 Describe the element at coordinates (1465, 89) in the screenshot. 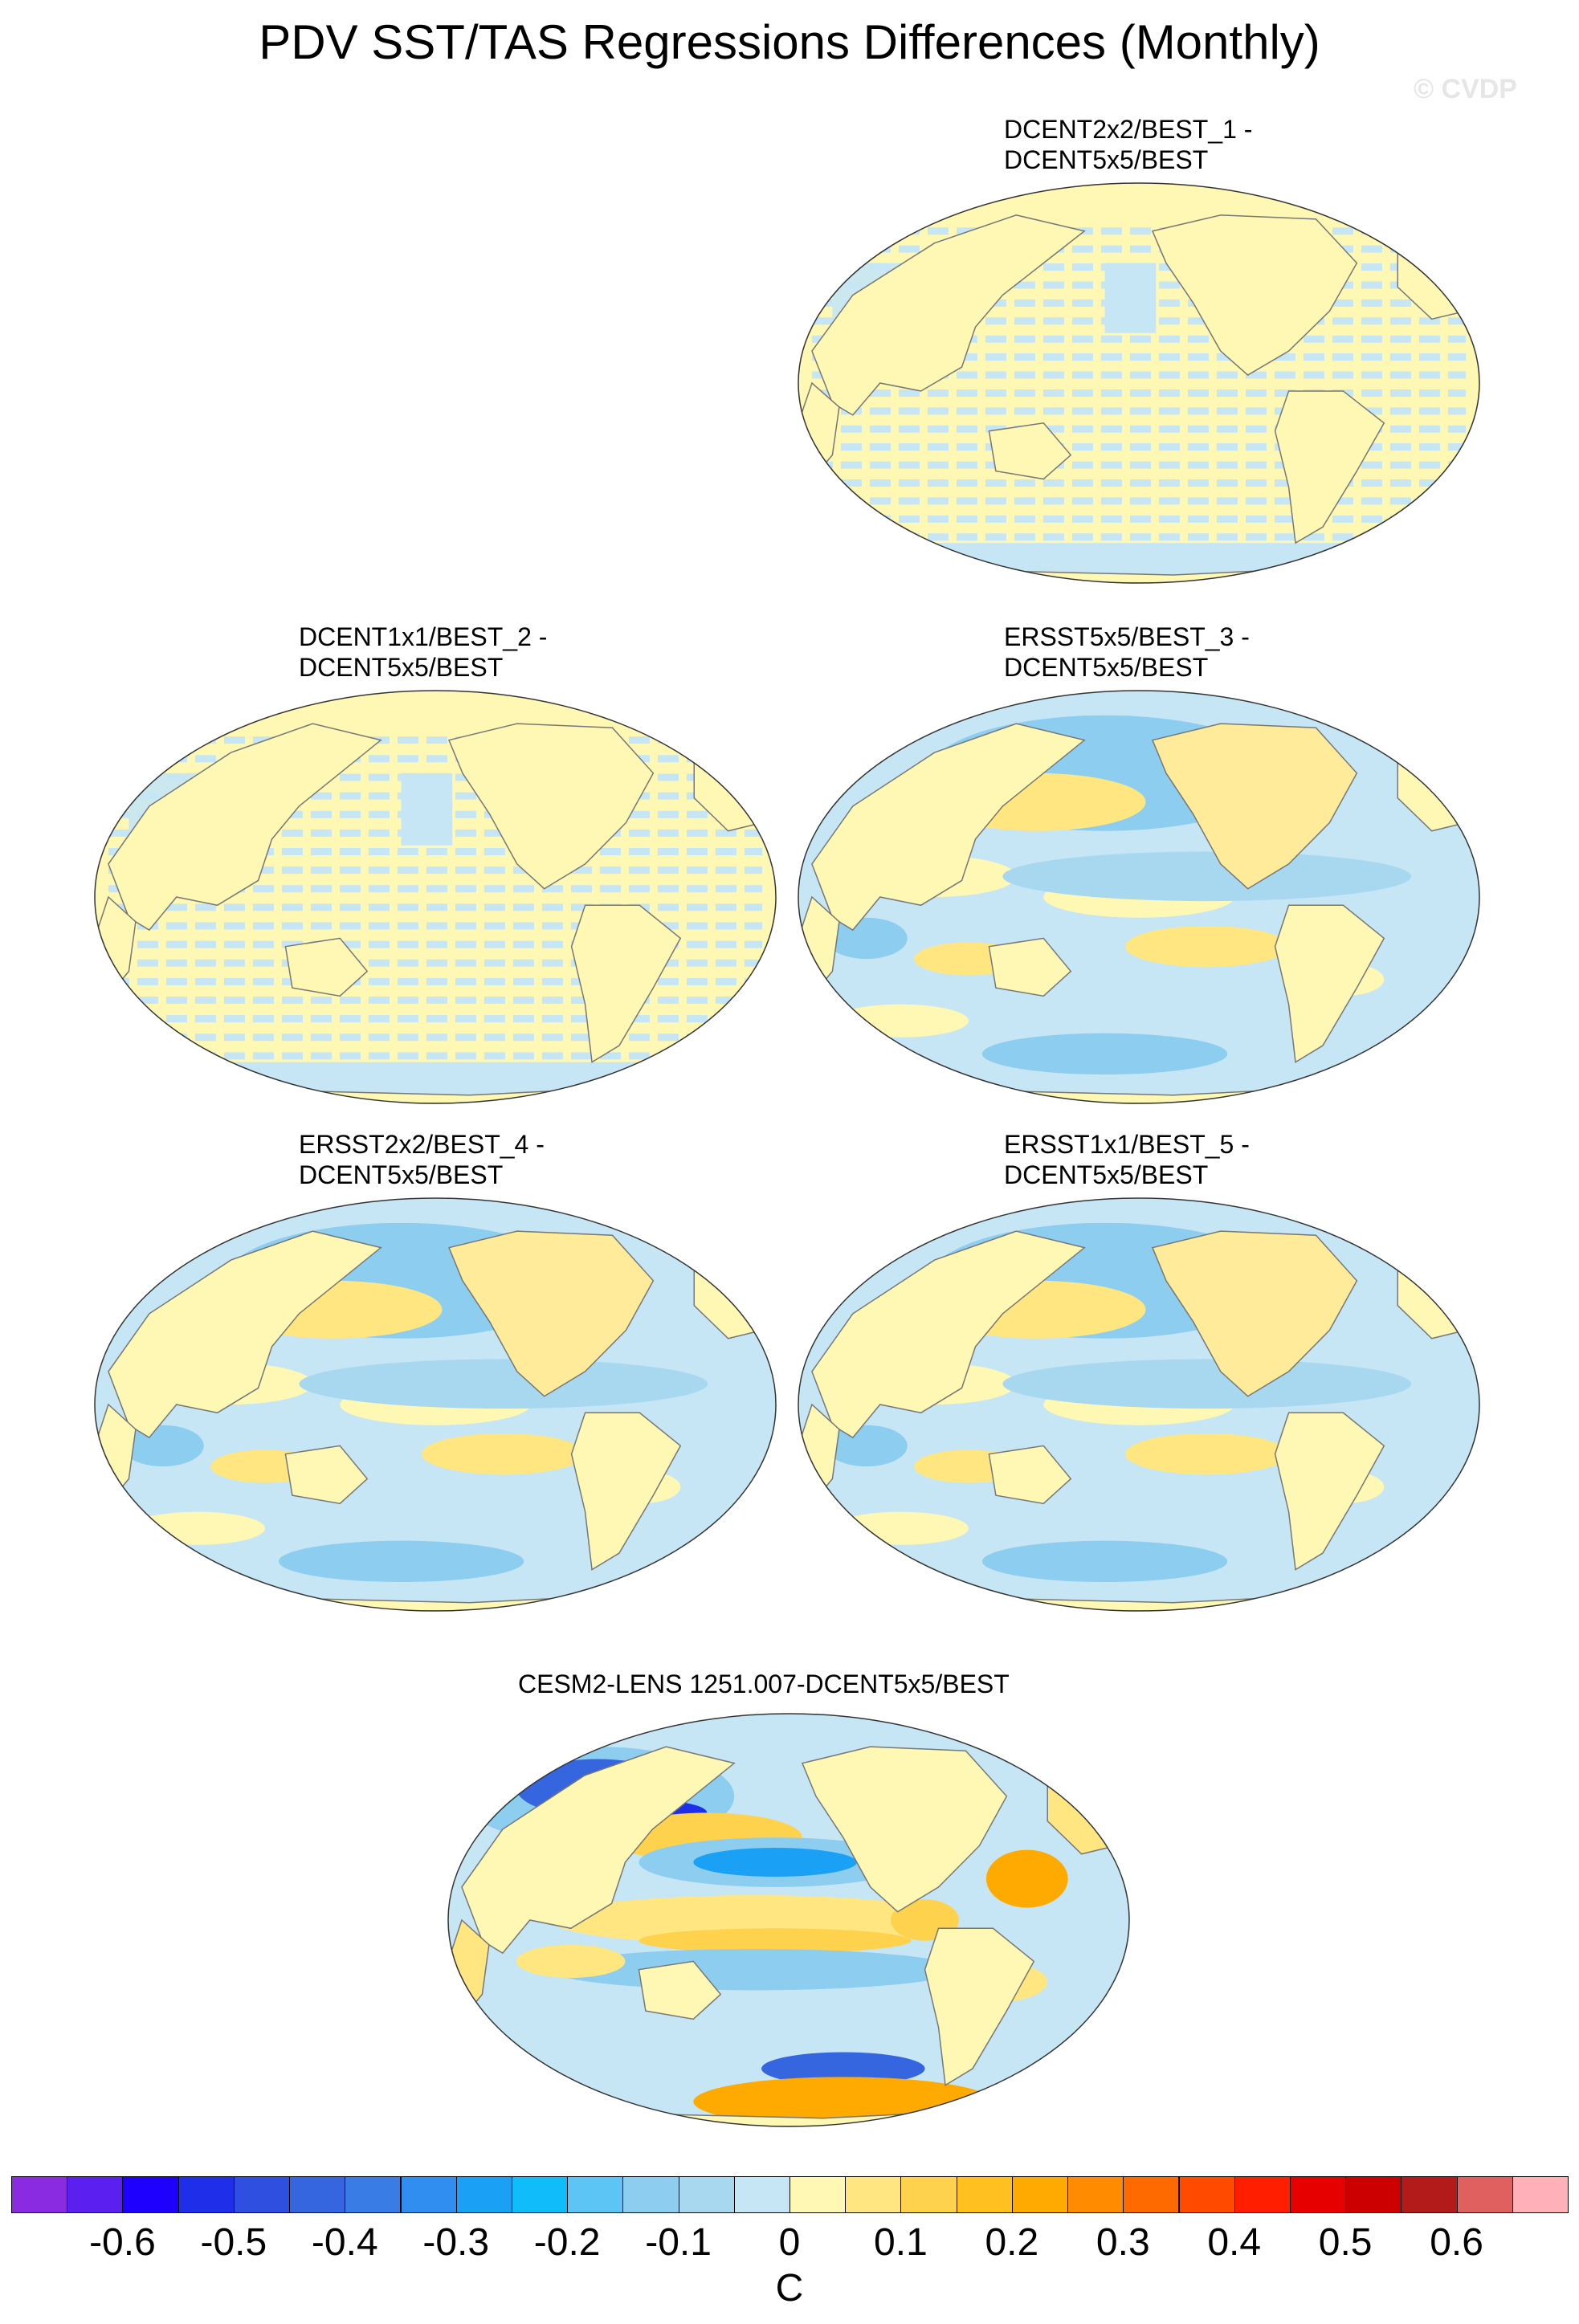

I see `watermark: © CVDP` at that location.